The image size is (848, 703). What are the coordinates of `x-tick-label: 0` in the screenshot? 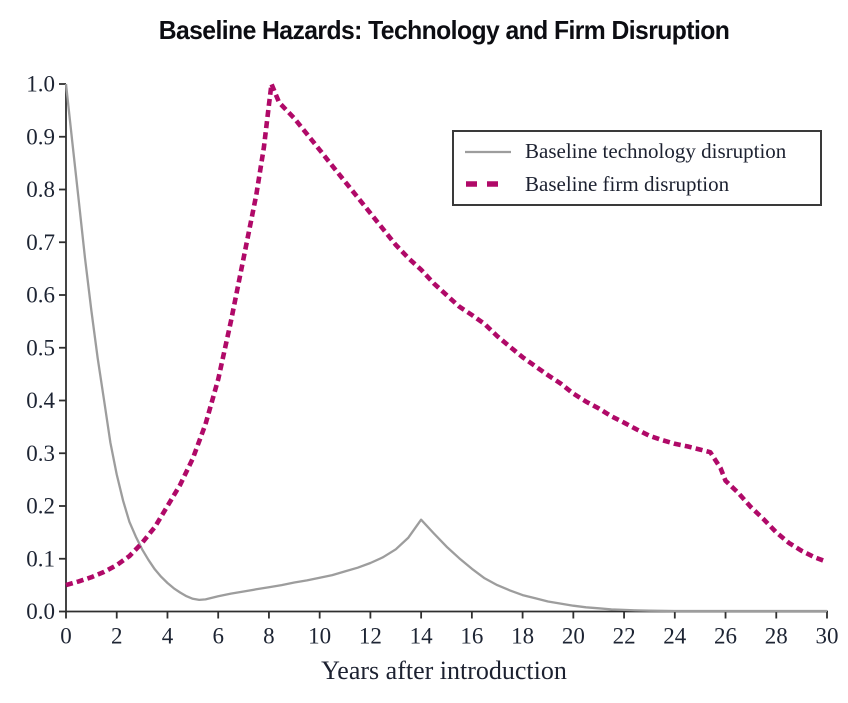 It's located at (66, 636).